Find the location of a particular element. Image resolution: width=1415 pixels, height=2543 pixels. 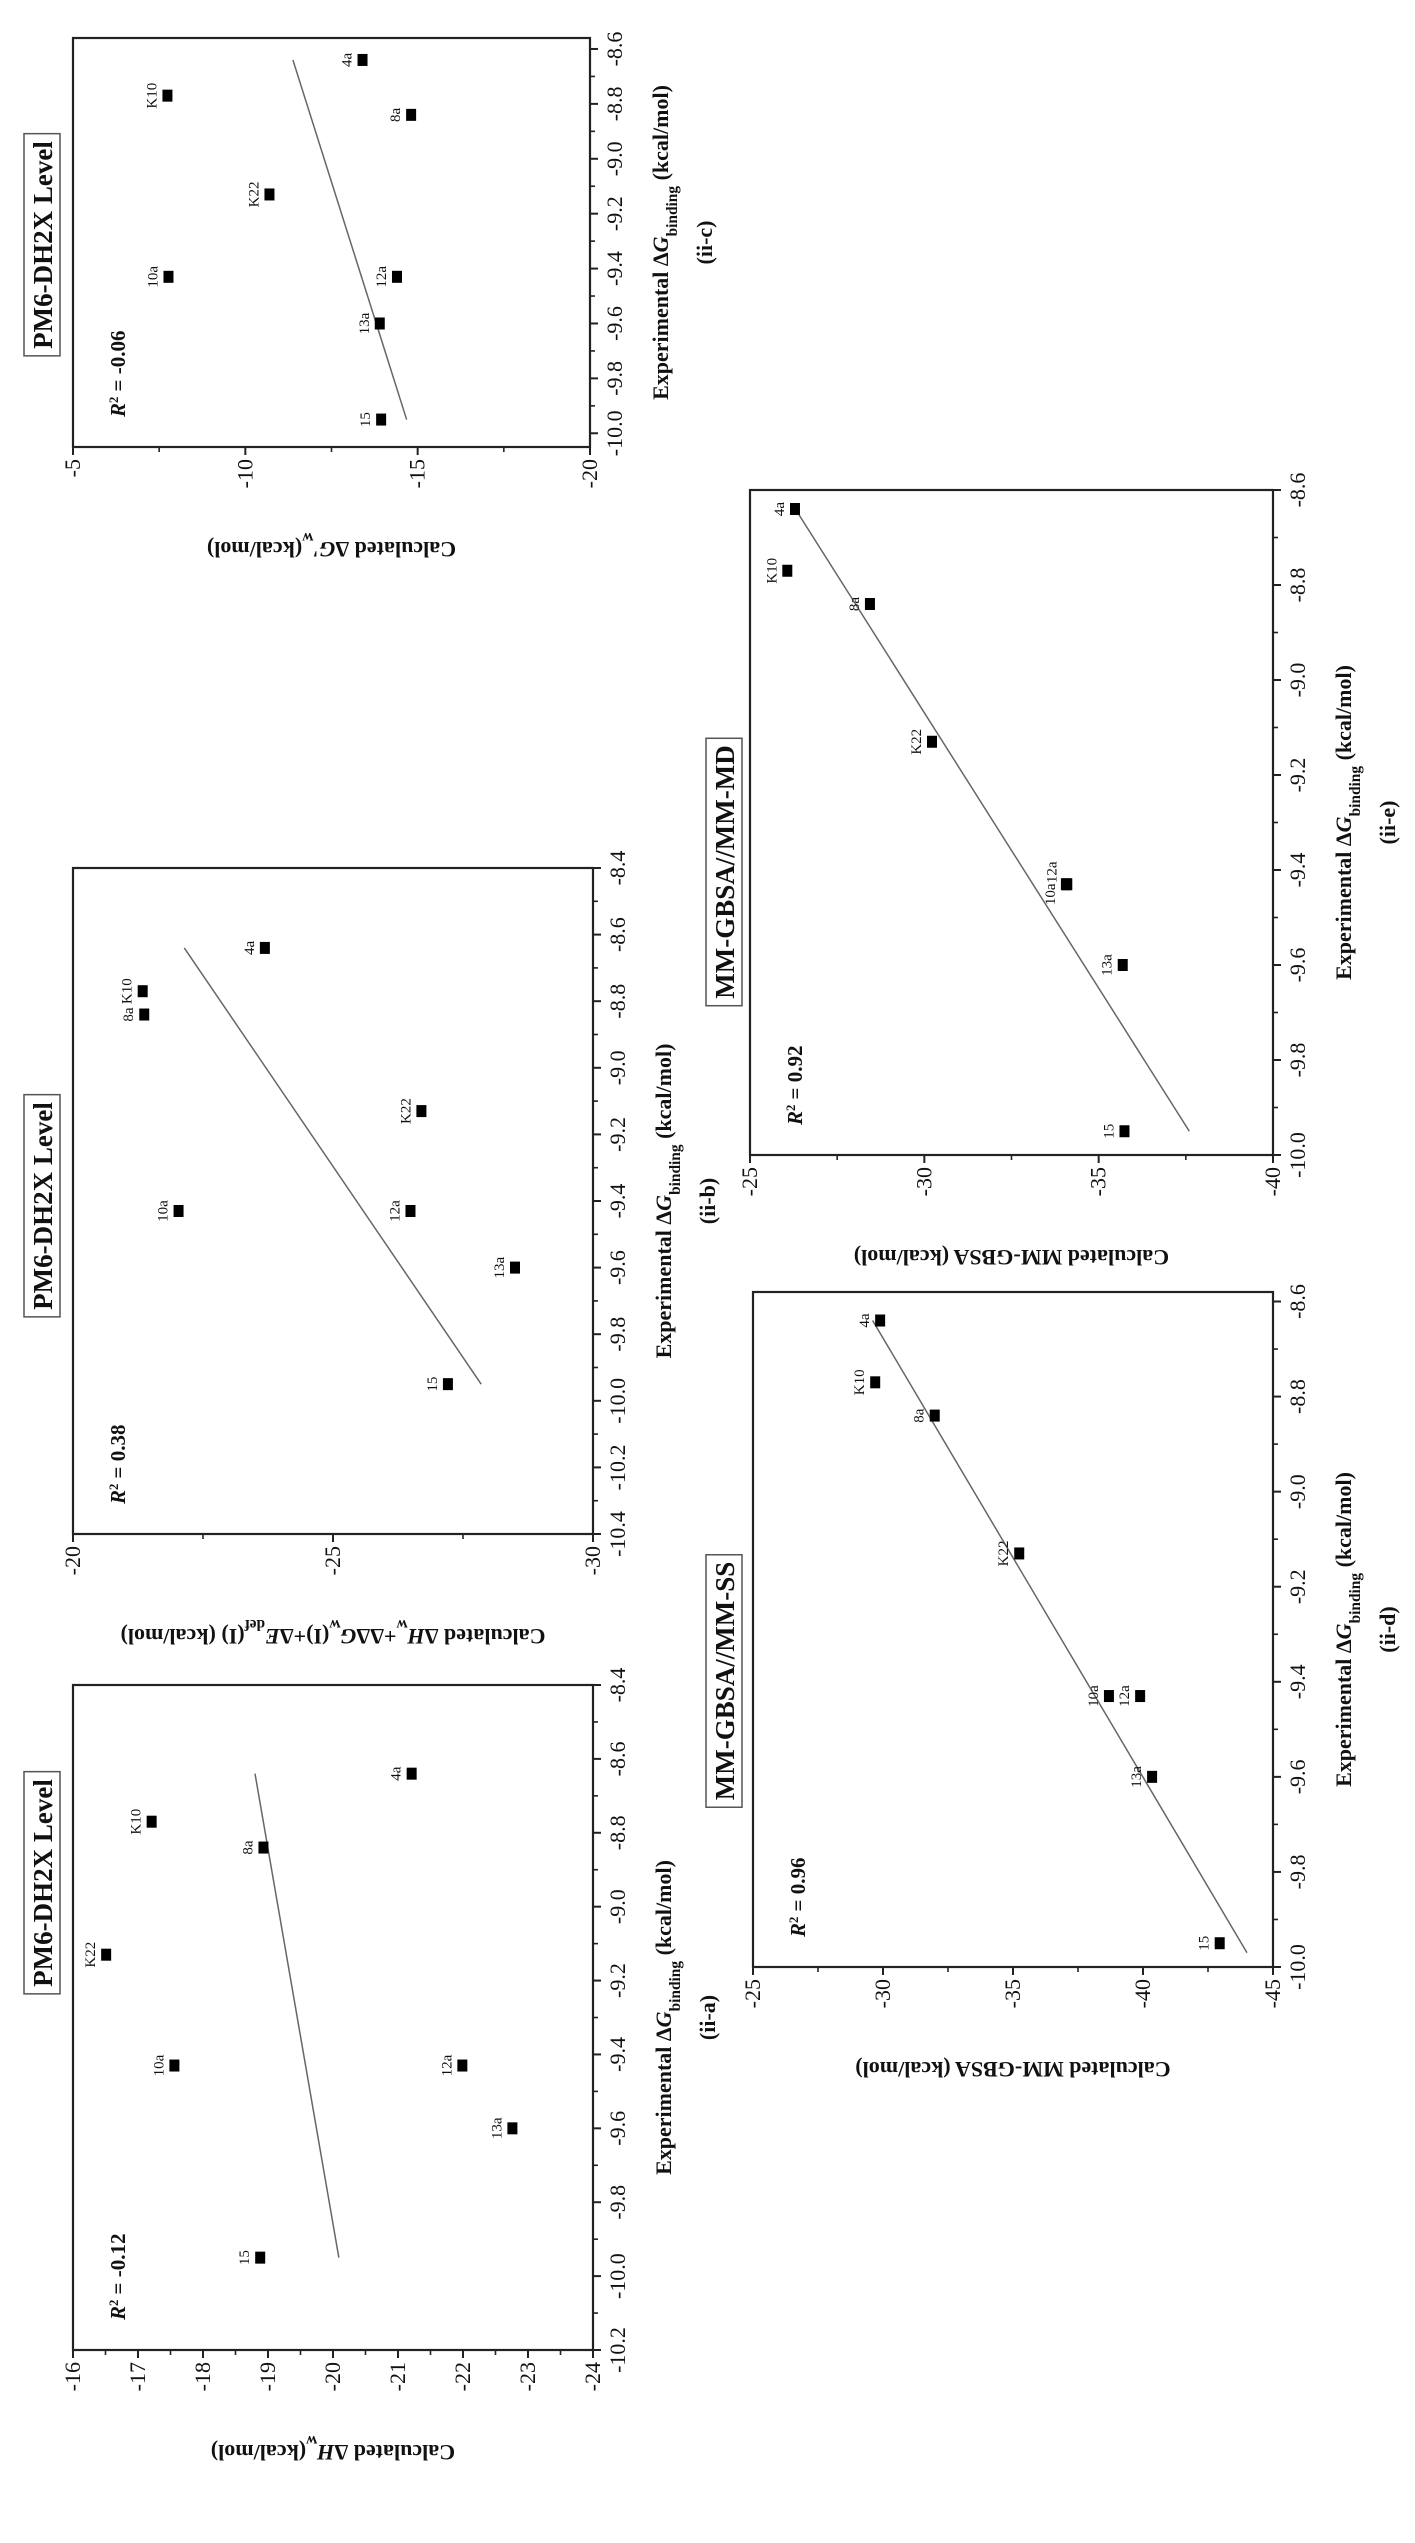

y-axis-label-segment: (I)+Δ is located at coordinates (305, 1636).